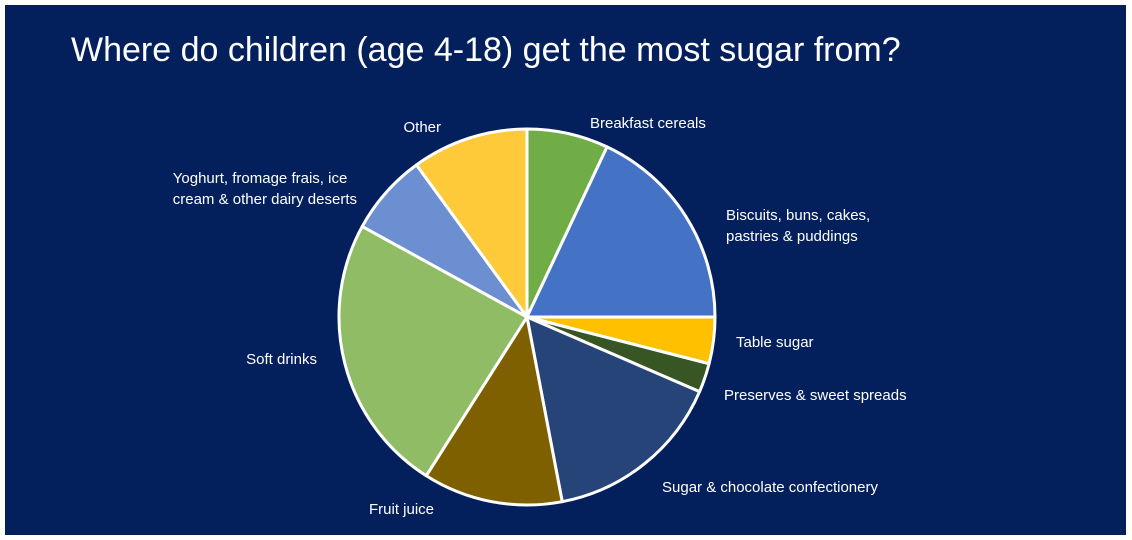 This screenshot has height=540, width=1132. Describe the element at coordinates (648, 123) in the screenshot. I see `slice-label-0: Breakfast cereals` at that location.